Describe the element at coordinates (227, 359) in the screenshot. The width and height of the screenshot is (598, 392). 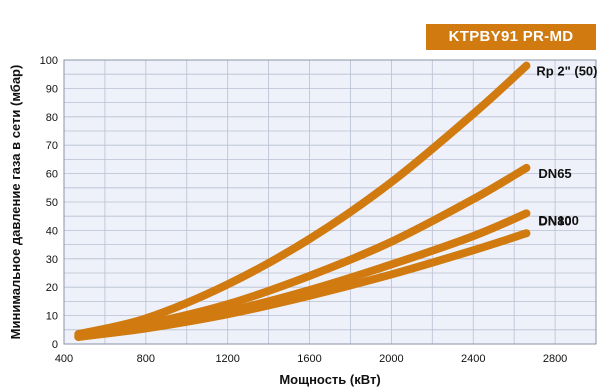
I see `x-tick-label: 1200` at that location.